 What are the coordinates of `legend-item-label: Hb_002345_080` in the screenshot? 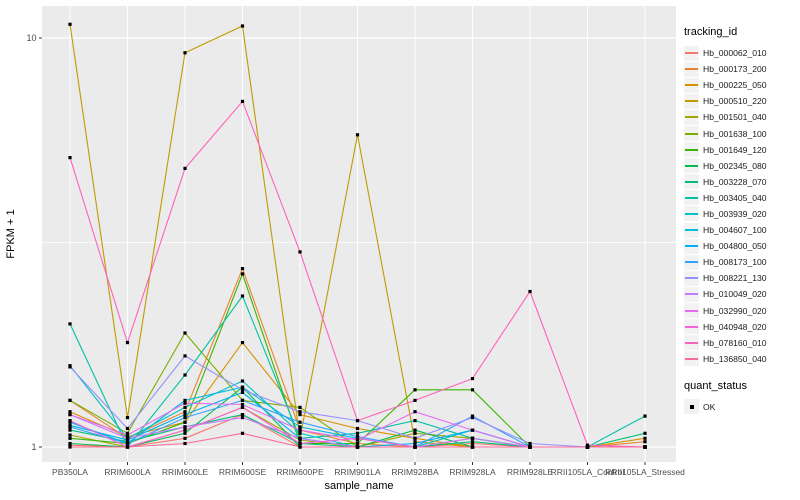 It's located at (735, 165).